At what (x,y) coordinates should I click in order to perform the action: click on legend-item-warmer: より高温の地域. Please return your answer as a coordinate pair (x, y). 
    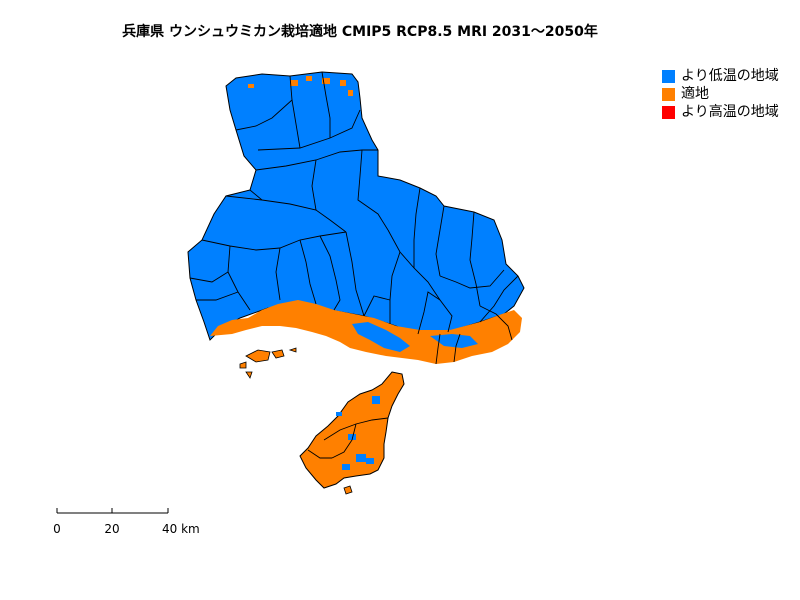
    Looking at the image, I should click on (720, 112).